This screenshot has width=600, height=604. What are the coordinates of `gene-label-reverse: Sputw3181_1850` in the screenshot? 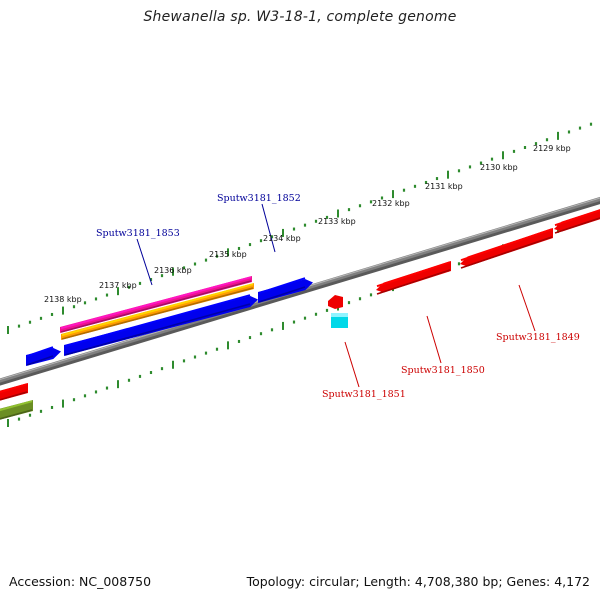 It's located at (443, 370).